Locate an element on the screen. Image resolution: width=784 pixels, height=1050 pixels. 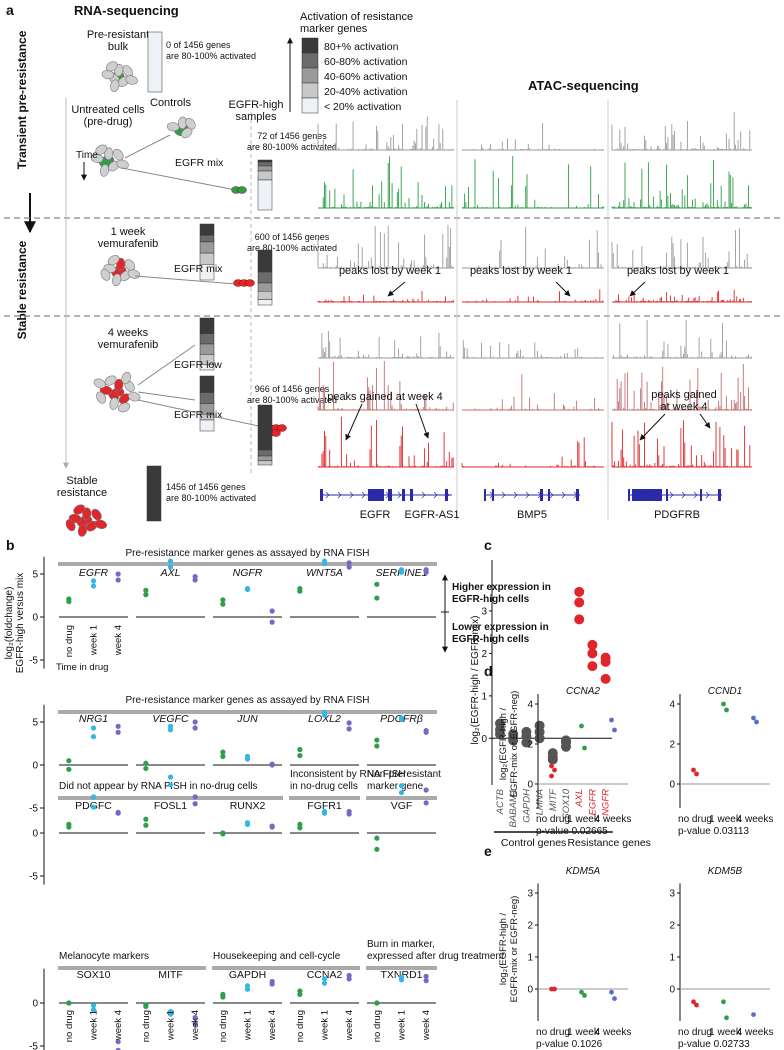
y-tick-label: -5 is located at coordinates (33, 661).